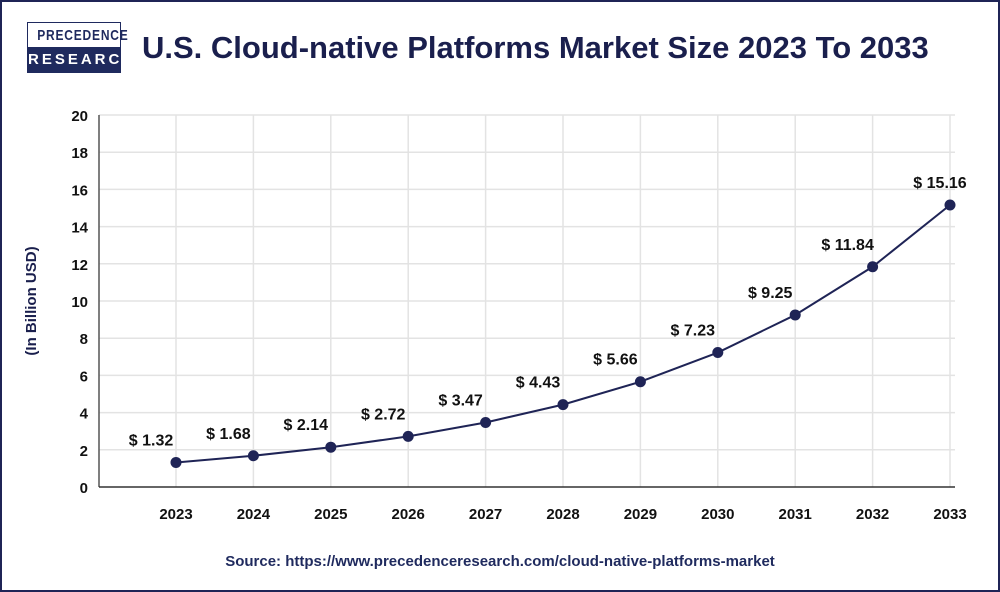 This screenshot has height=592, width=1000. I want to click on data-label: $ 3.47, so click(460, 400).